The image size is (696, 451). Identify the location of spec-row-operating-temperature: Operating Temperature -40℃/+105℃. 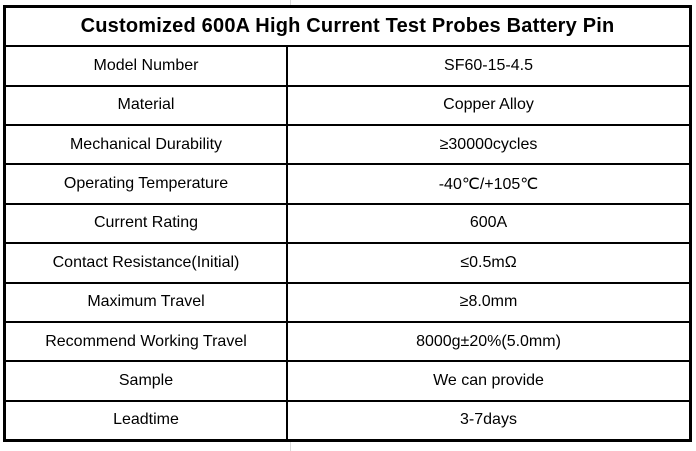
(347, 185).